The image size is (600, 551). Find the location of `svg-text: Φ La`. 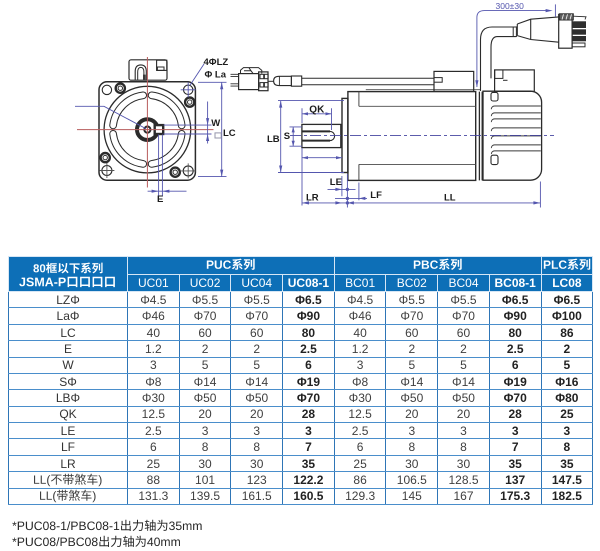

svg-text: Φ La is located at coordinates (216, 74).